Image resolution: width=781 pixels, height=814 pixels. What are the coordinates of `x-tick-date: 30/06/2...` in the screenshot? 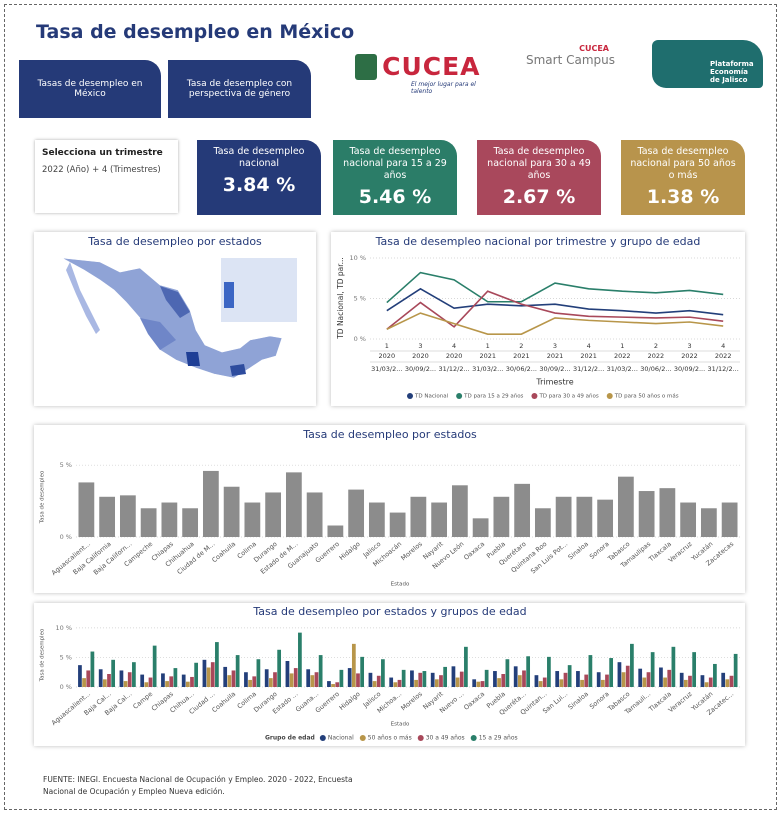 It's located at (655, 369).